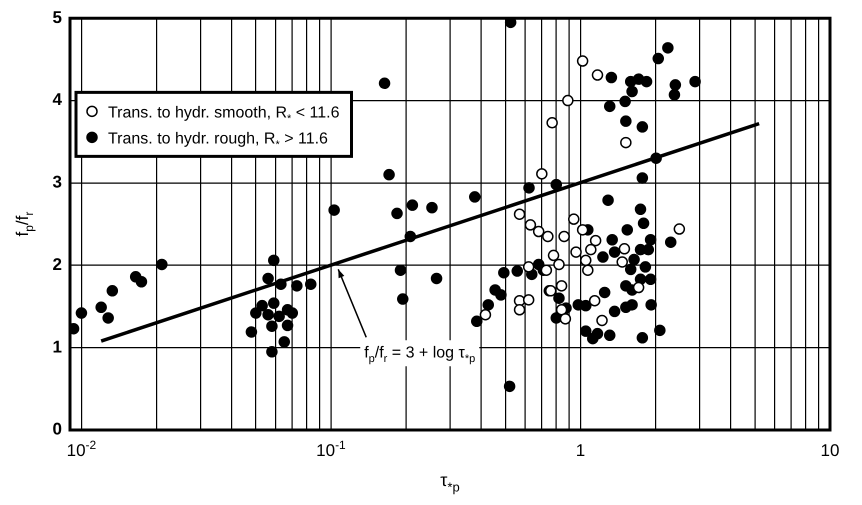 Image resolution: width=862 pixels, height=505 pixels. I want to click on x-tick-label: 10, so click(830, 450).